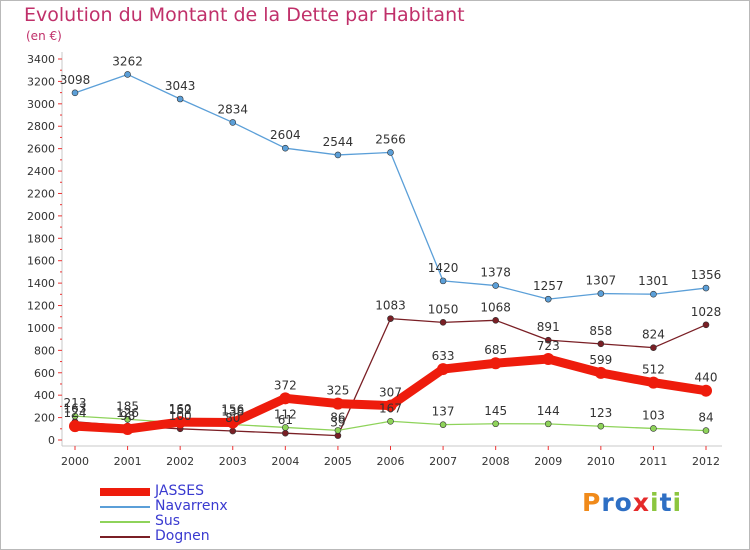 Image resolution: width=750 pixels, height=550 pixels. I want to click on data-label: 1301, so click(653, 281).